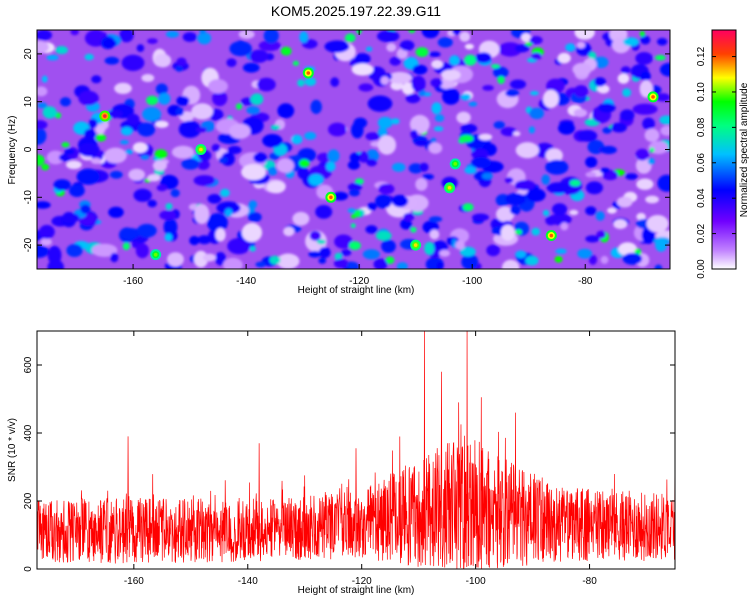  I want to click on heatmap-x-label: Height of straight line (km), so click(356, 290).